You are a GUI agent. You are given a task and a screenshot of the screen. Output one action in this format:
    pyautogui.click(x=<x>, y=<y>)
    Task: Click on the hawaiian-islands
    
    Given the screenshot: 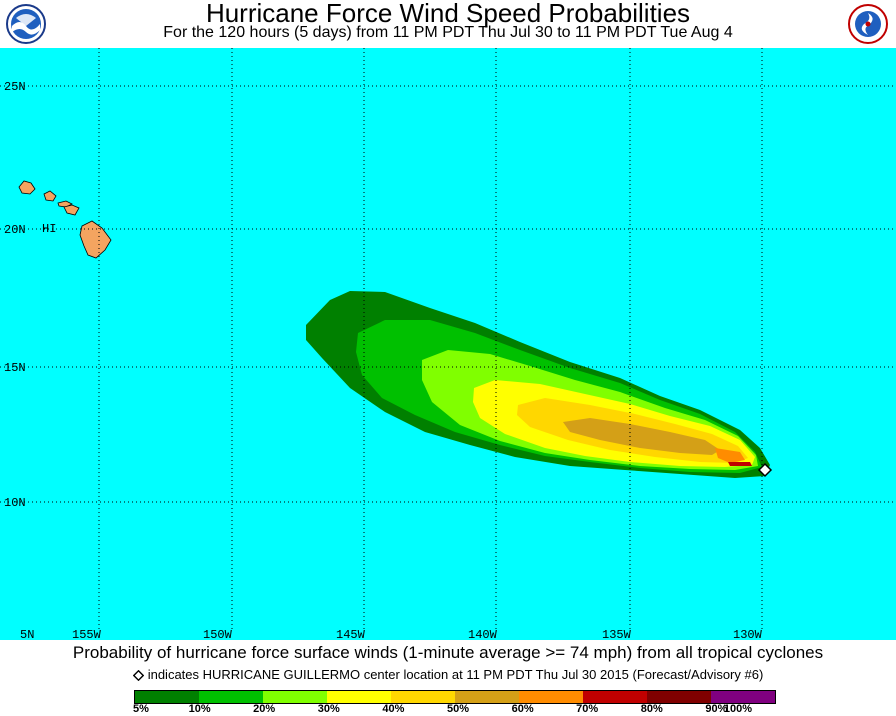 What is the action you would take?
    pyautogui.click(x=65, y=219)
    